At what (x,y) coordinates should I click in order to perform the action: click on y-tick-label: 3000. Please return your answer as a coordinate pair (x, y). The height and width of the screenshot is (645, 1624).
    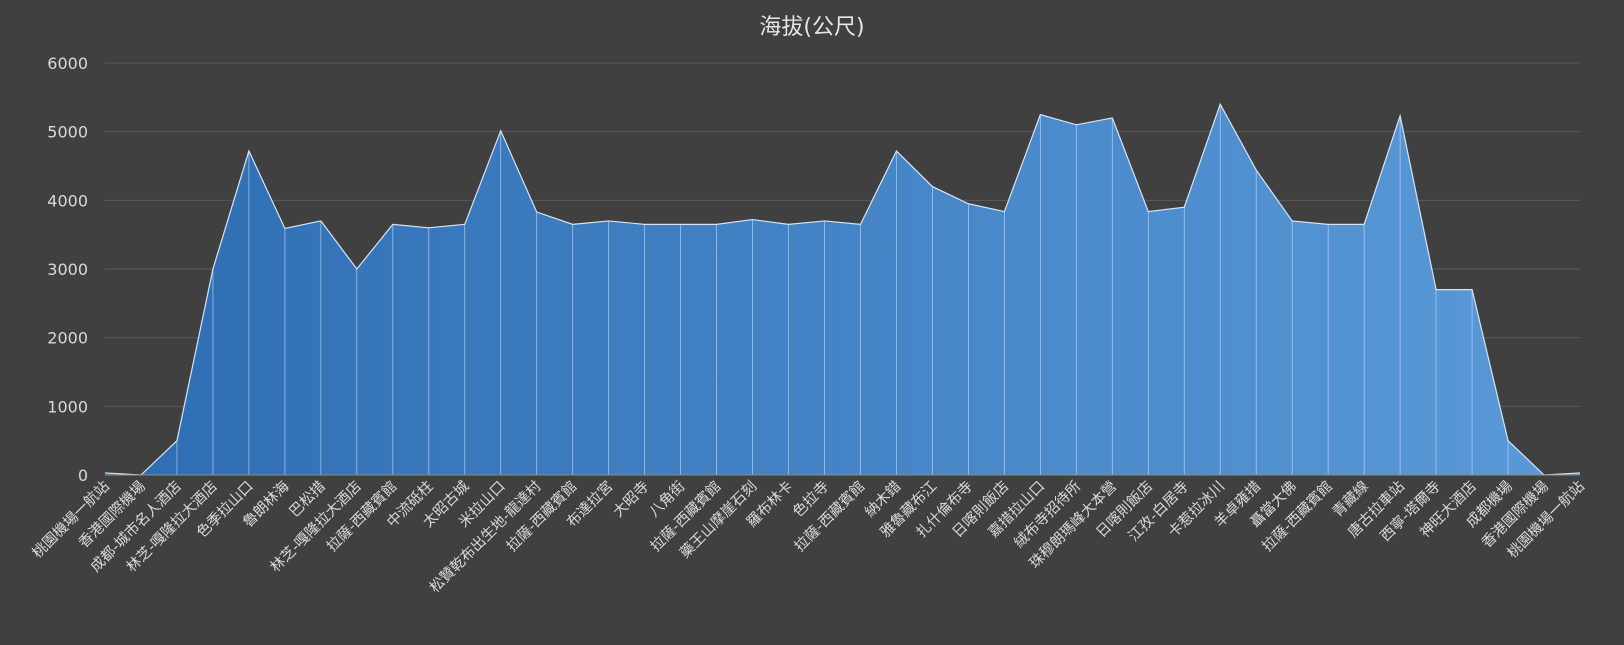
    Looking at the image, I should click on (67, 269).